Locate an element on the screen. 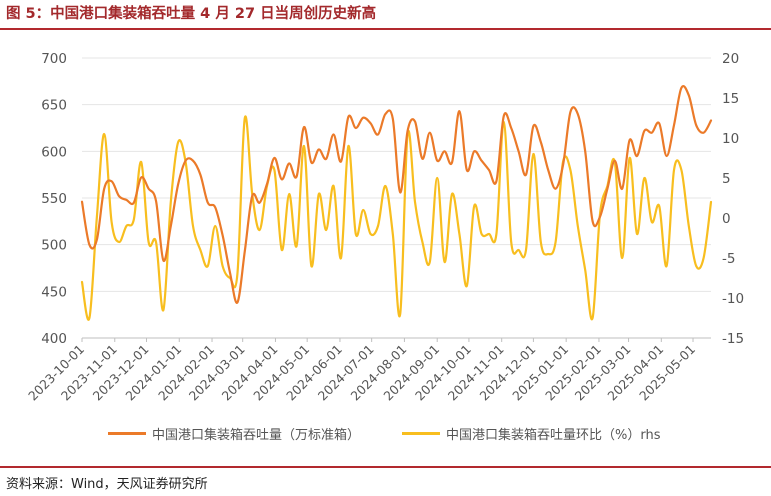  legend-label-throughput: 中国港口集装箱吞吐量（万标准箱） is located at coordinates (256, 435).